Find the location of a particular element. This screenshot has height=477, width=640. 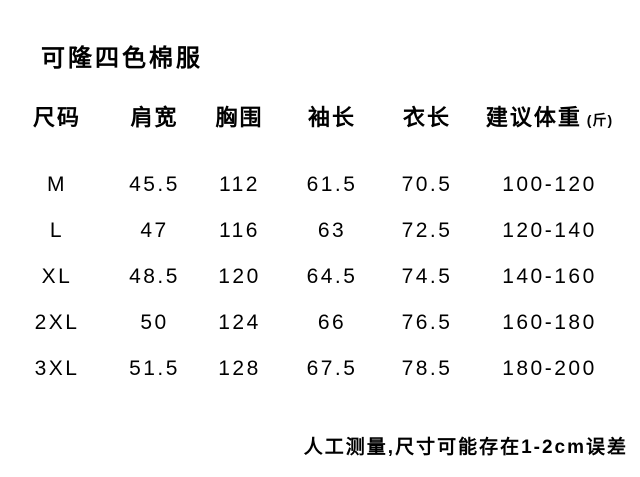

table-cell-chest: 128 is located at coordinates (239, 368).